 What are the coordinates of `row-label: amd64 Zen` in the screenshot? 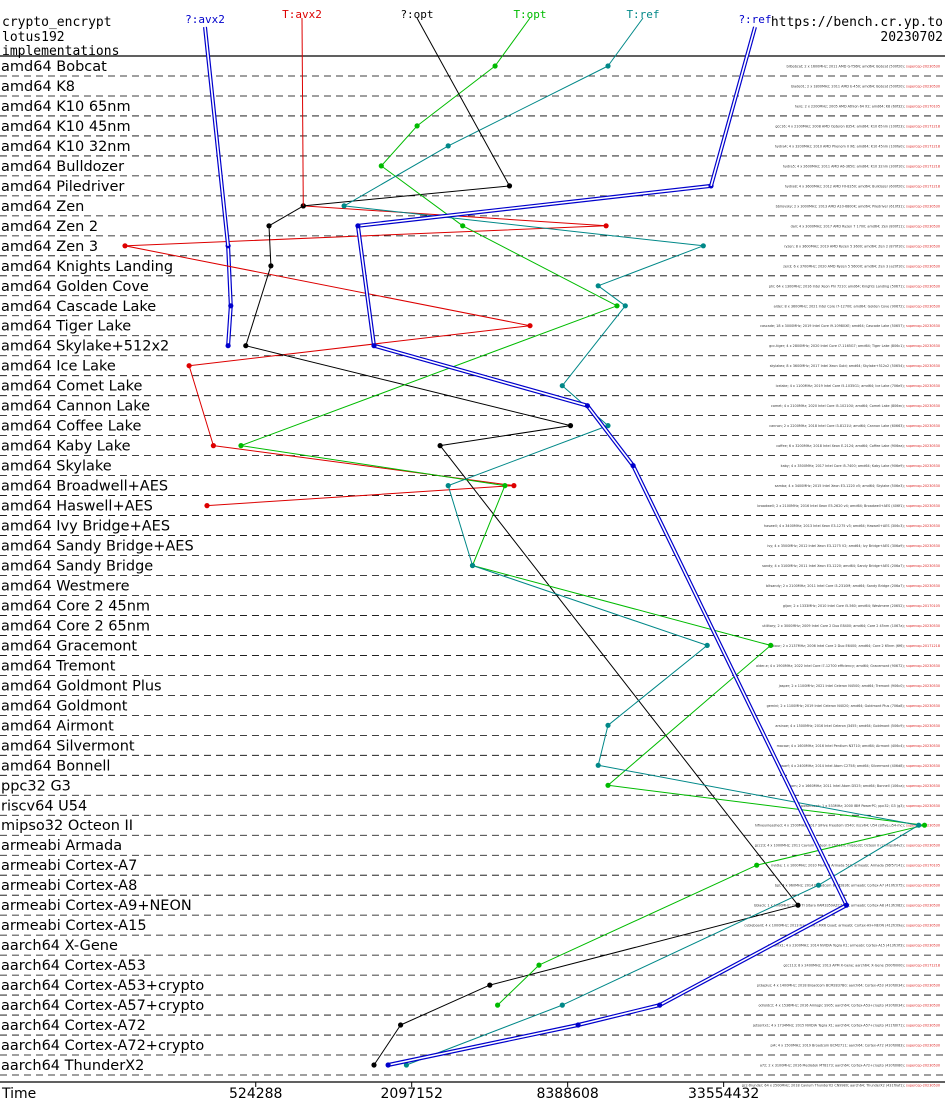 It's located at (42, 207).